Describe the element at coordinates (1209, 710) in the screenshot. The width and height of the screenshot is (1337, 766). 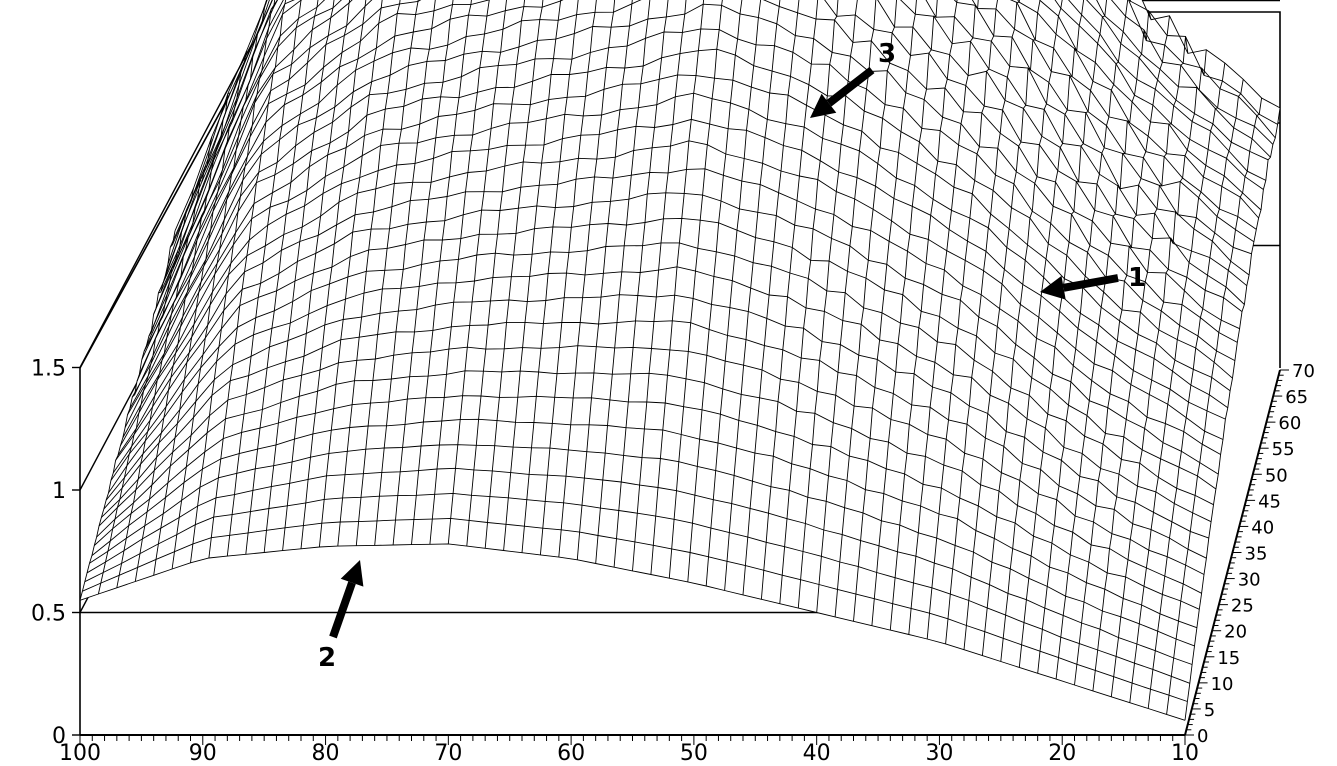
I see `depth-tick-label: 5` at that location.